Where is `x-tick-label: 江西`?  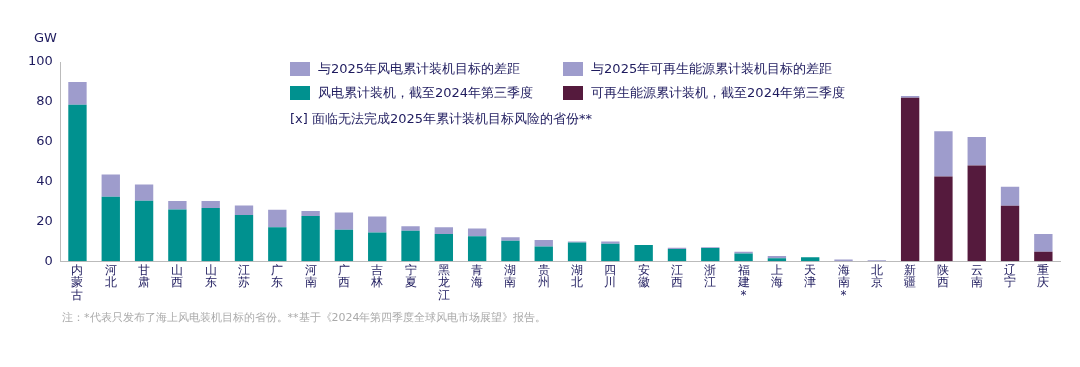 x-tick-label: 江西 is located at coordinates (676, 276).